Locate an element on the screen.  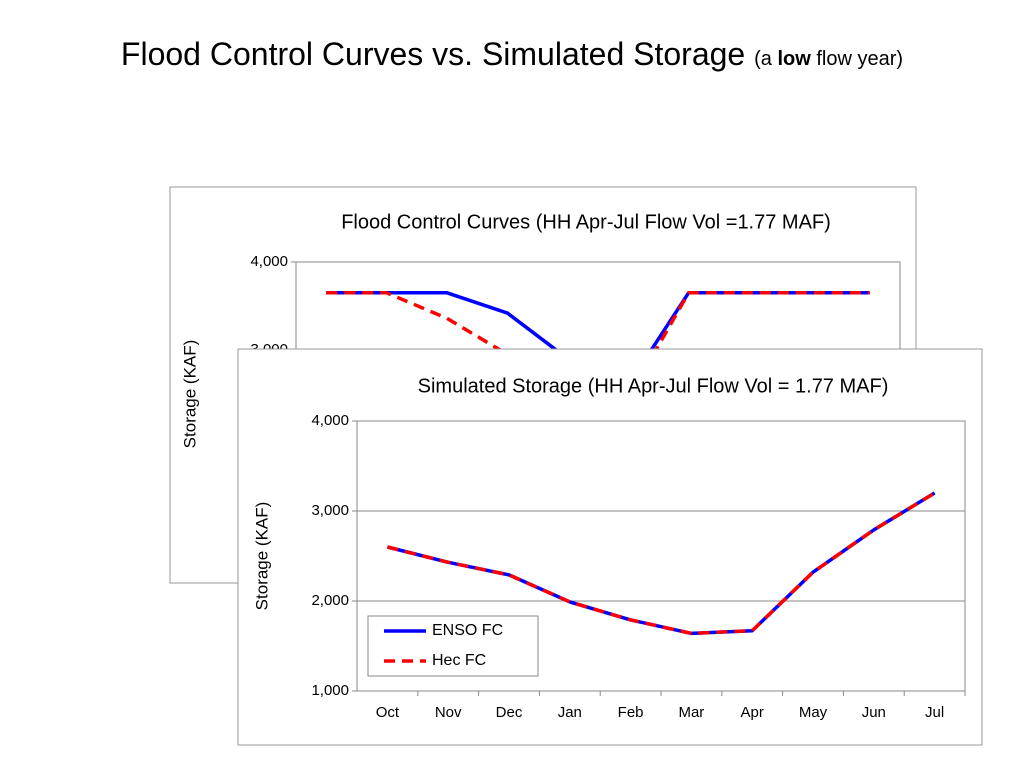
title-sub: (a low flow year) is located at coordinates (828, 59).